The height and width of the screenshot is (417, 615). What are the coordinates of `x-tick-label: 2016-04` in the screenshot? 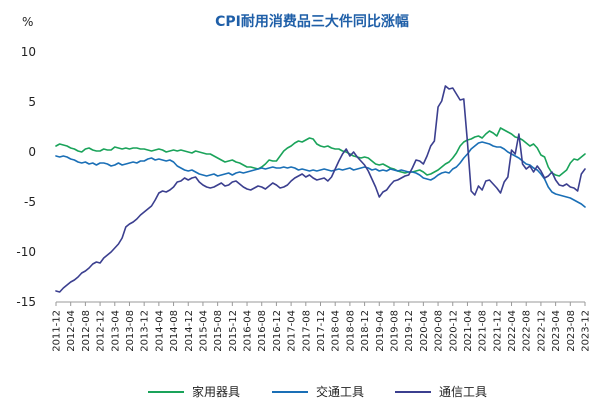 It's located at (248, 331).